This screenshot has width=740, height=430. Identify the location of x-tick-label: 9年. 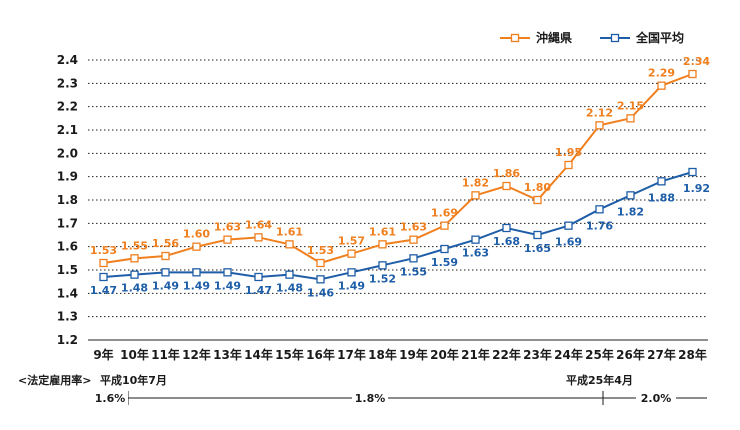
(103, 354).